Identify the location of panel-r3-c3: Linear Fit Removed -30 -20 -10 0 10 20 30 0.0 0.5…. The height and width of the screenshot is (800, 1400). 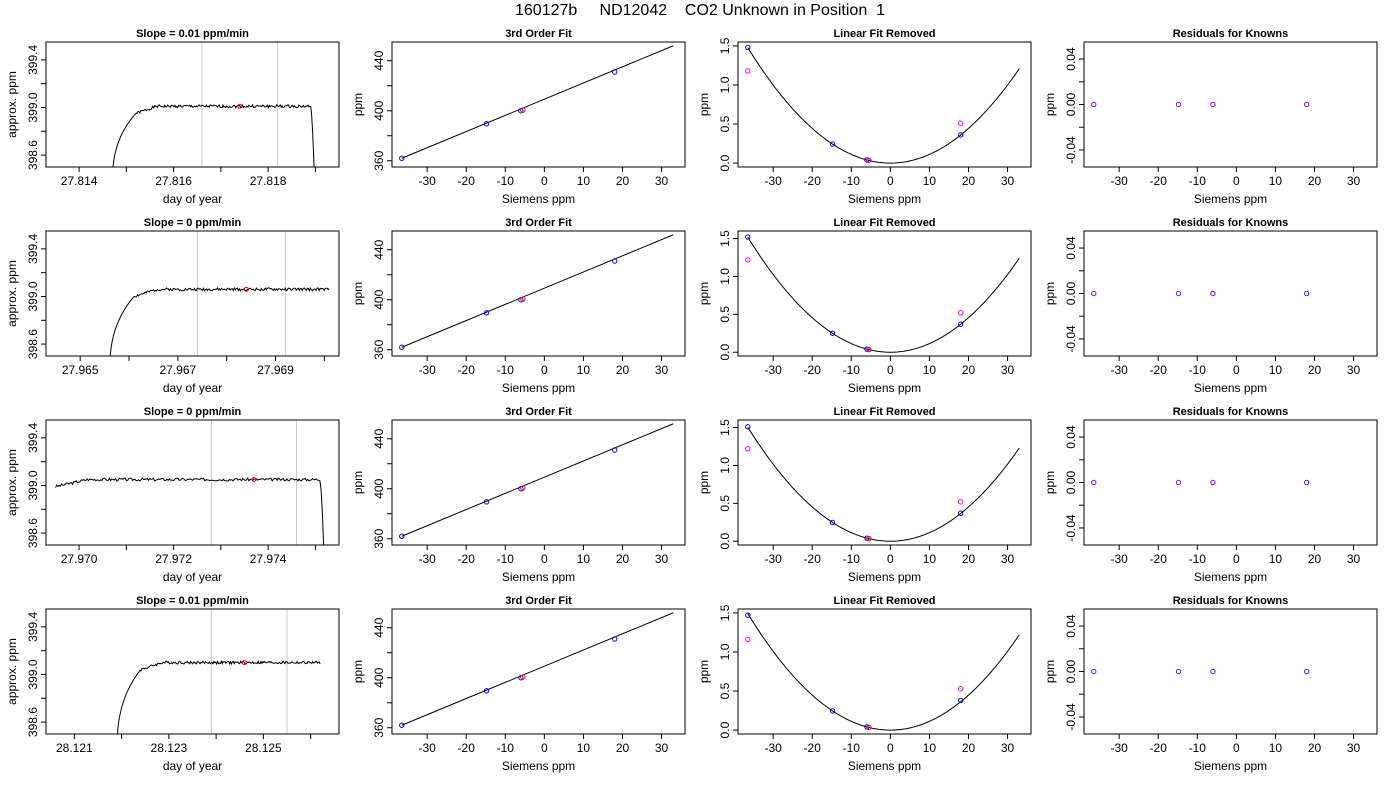
(864, 495).